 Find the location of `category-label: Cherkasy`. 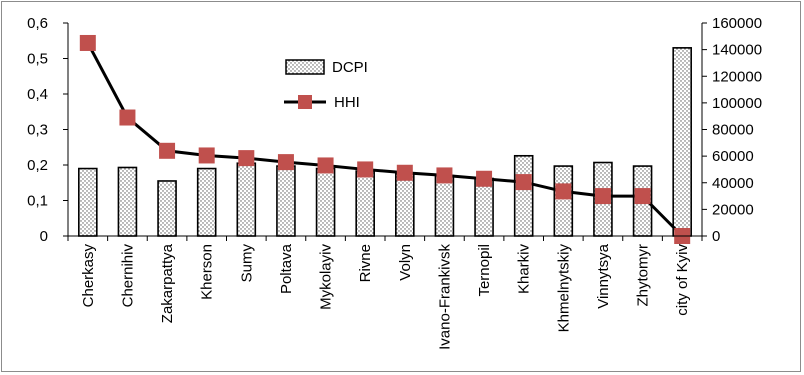

category-label: Cherkasy is located at coordinates (88, 276).